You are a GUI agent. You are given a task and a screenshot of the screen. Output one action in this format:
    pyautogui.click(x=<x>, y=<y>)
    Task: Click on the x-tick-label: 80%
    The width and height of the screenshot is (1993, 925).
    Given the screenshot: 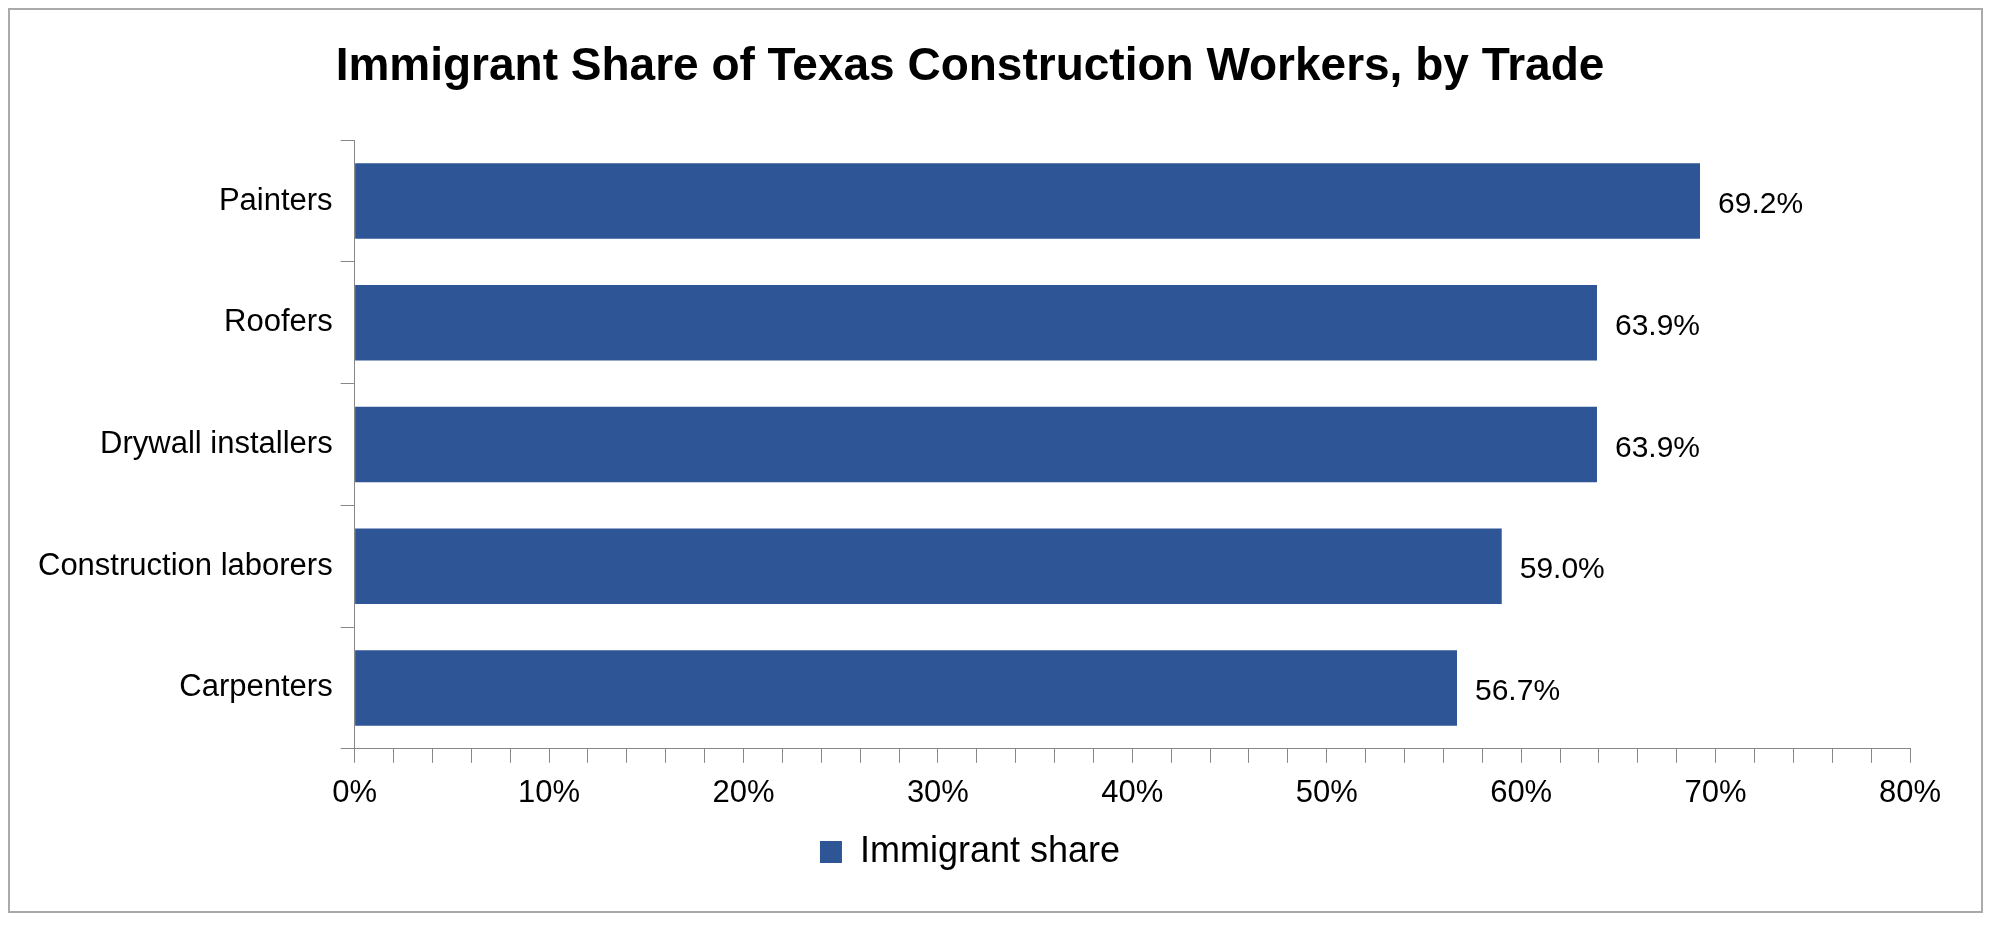 What is the action you would take?
    pyautogui.click(x=1910, y=791)
    